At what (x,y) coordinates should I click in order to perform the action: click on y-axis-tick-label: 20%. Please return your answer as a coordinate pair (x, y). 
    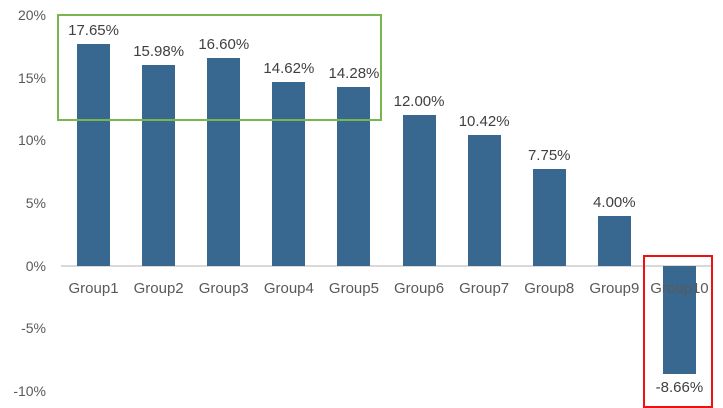
    Looking at the image, I should click on (31, 15).